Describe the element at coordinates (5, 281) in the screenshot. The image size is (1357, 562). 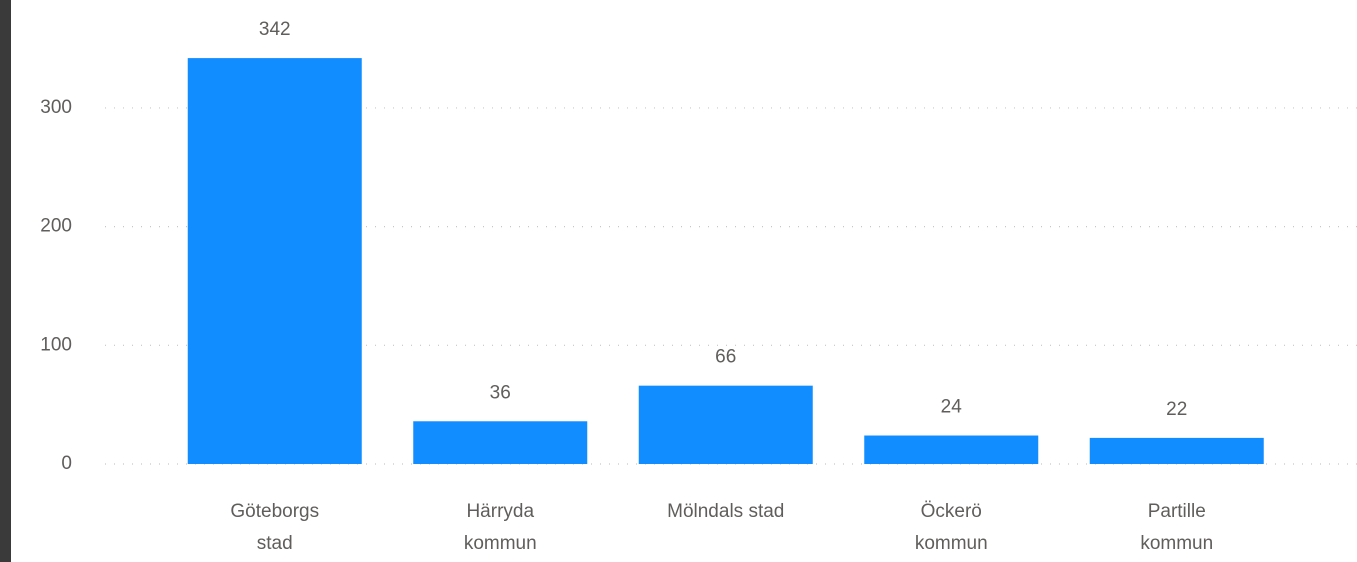
I see `frame-edge` at that location.